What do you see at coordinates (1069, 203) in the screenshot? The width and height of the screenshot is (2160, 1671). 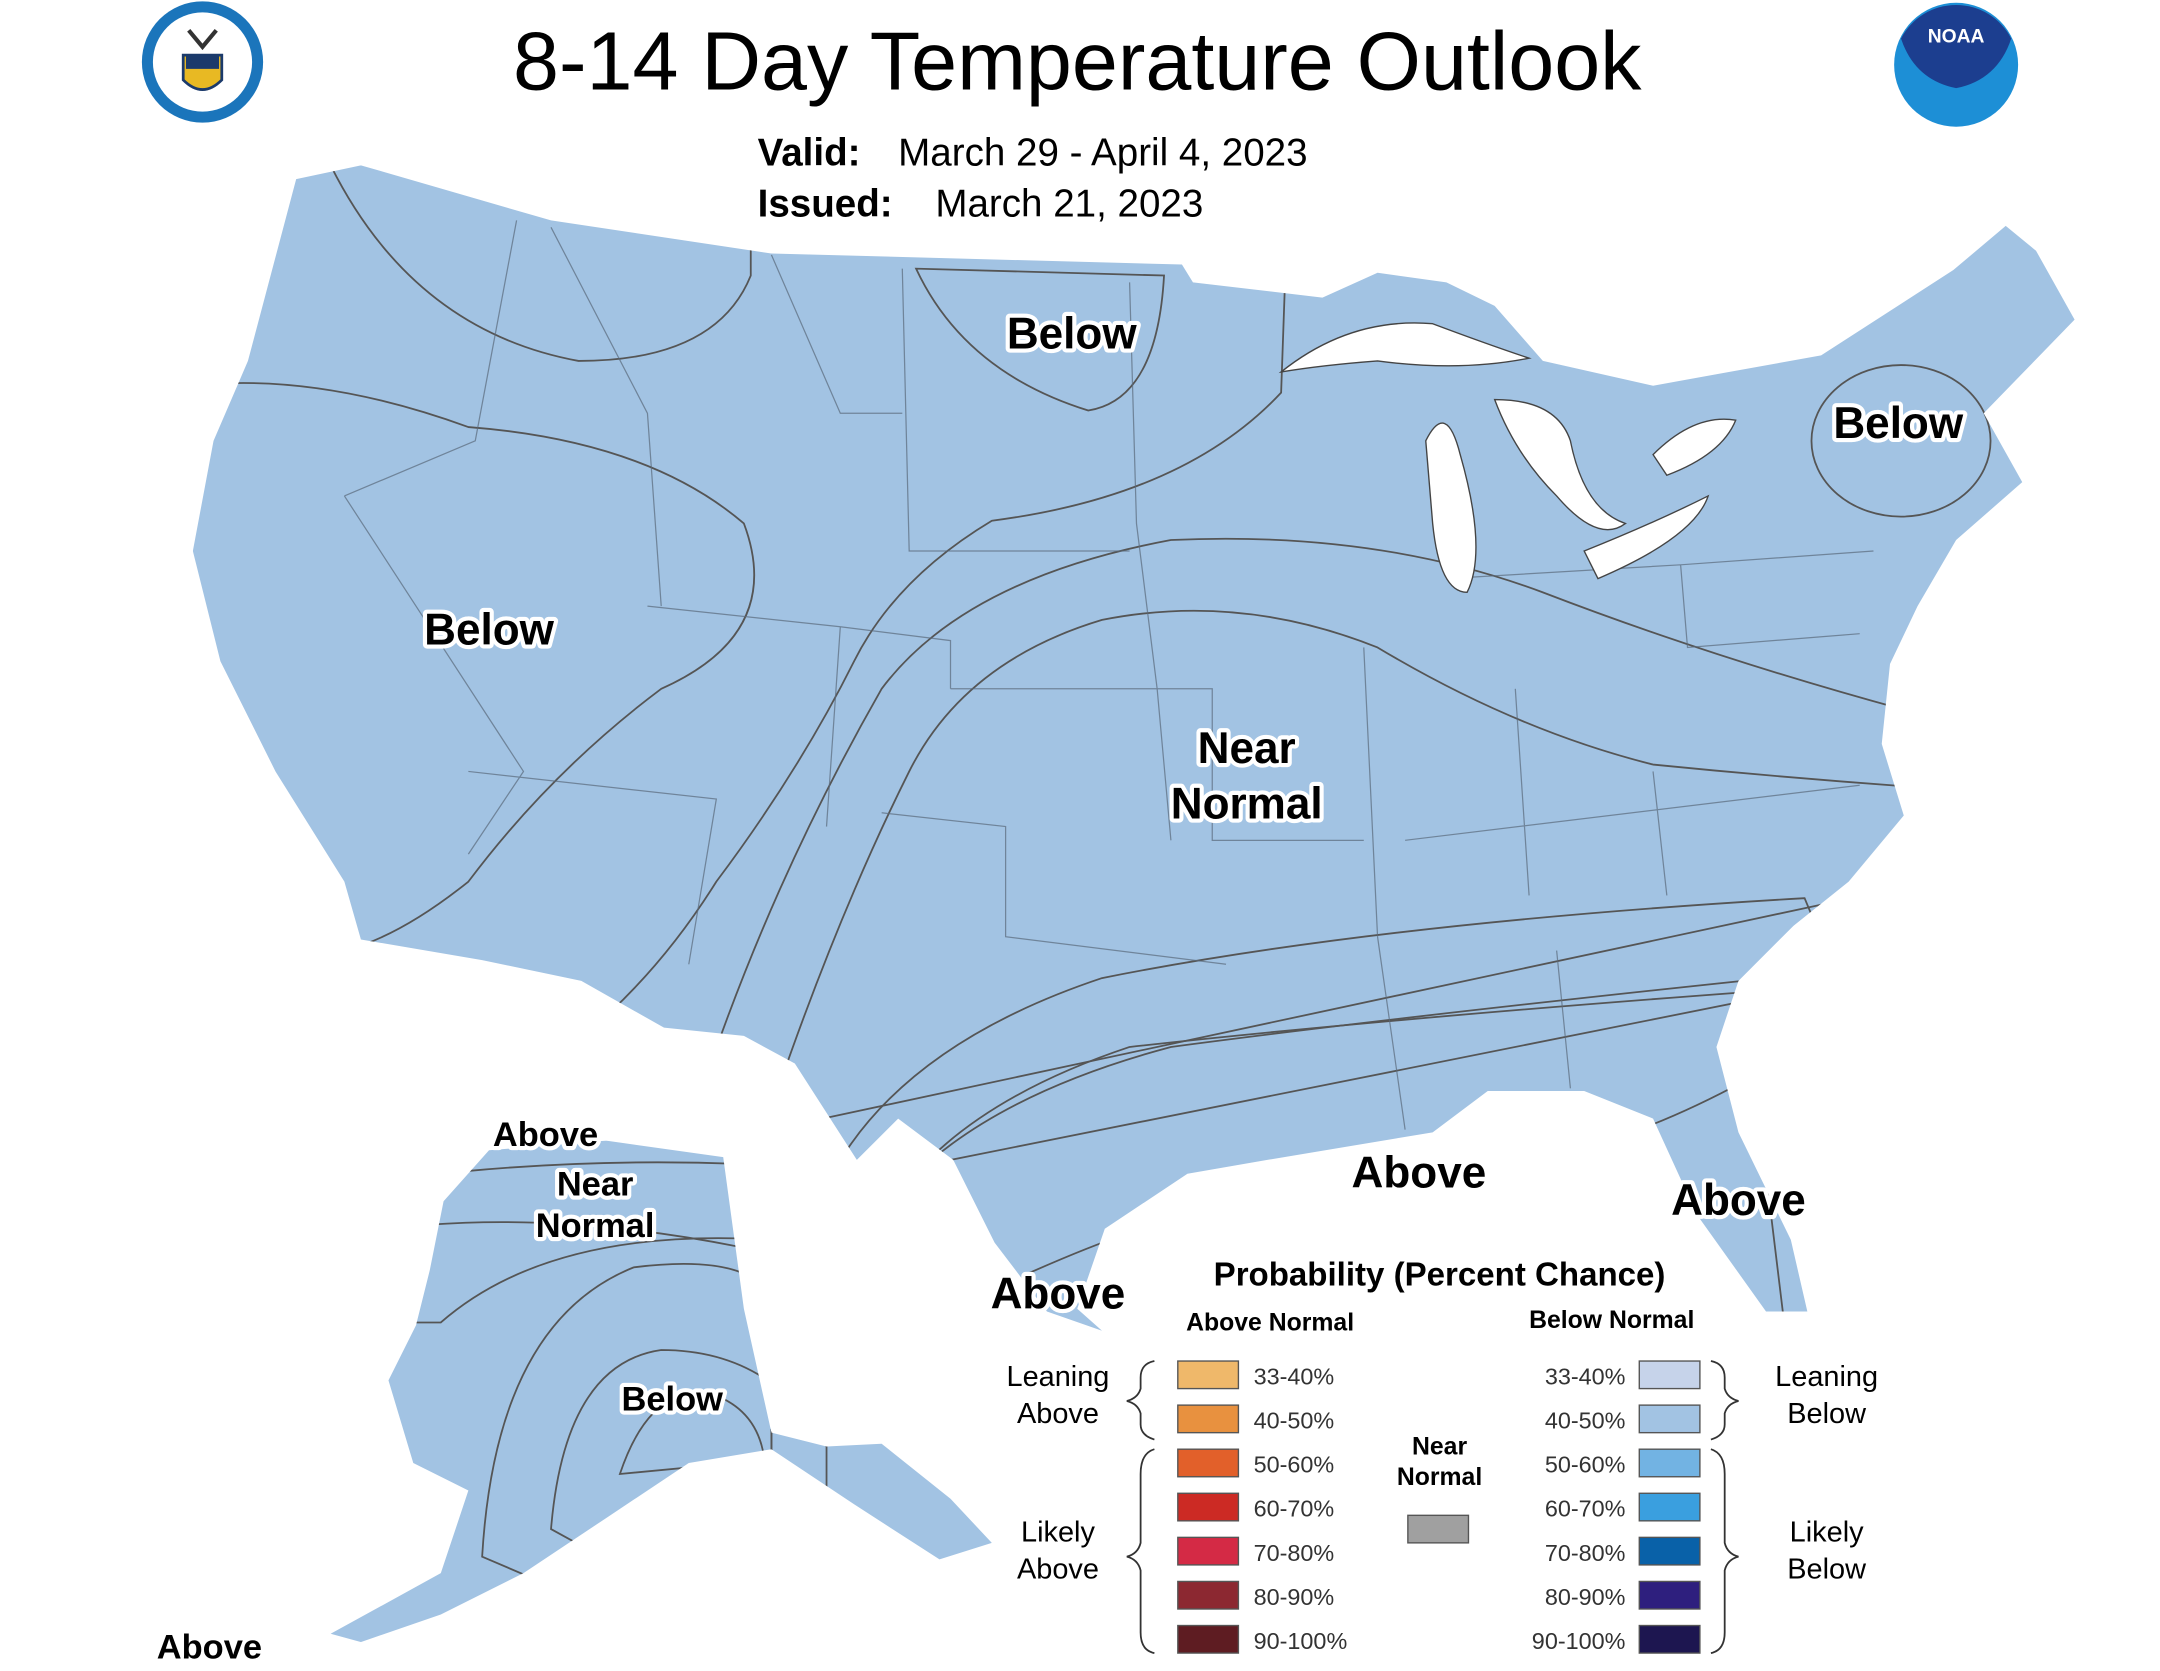 I see `issued-date: March 21, 2023` at bounding box center [1069, 203].